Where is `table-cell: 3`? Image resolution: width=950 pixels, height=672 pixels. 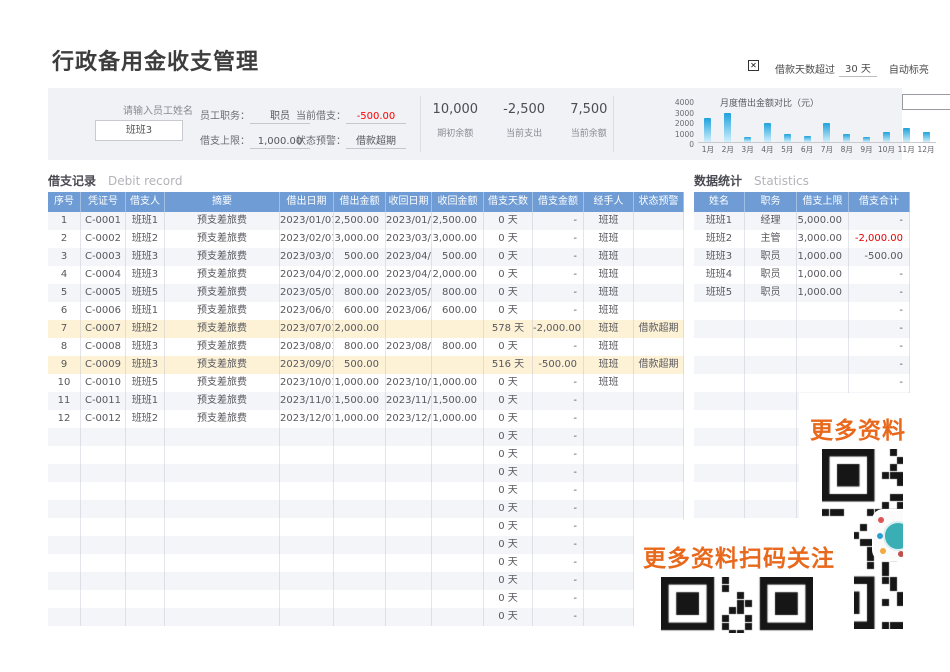
table-cell: 3 is located at coordinates (64, 257).